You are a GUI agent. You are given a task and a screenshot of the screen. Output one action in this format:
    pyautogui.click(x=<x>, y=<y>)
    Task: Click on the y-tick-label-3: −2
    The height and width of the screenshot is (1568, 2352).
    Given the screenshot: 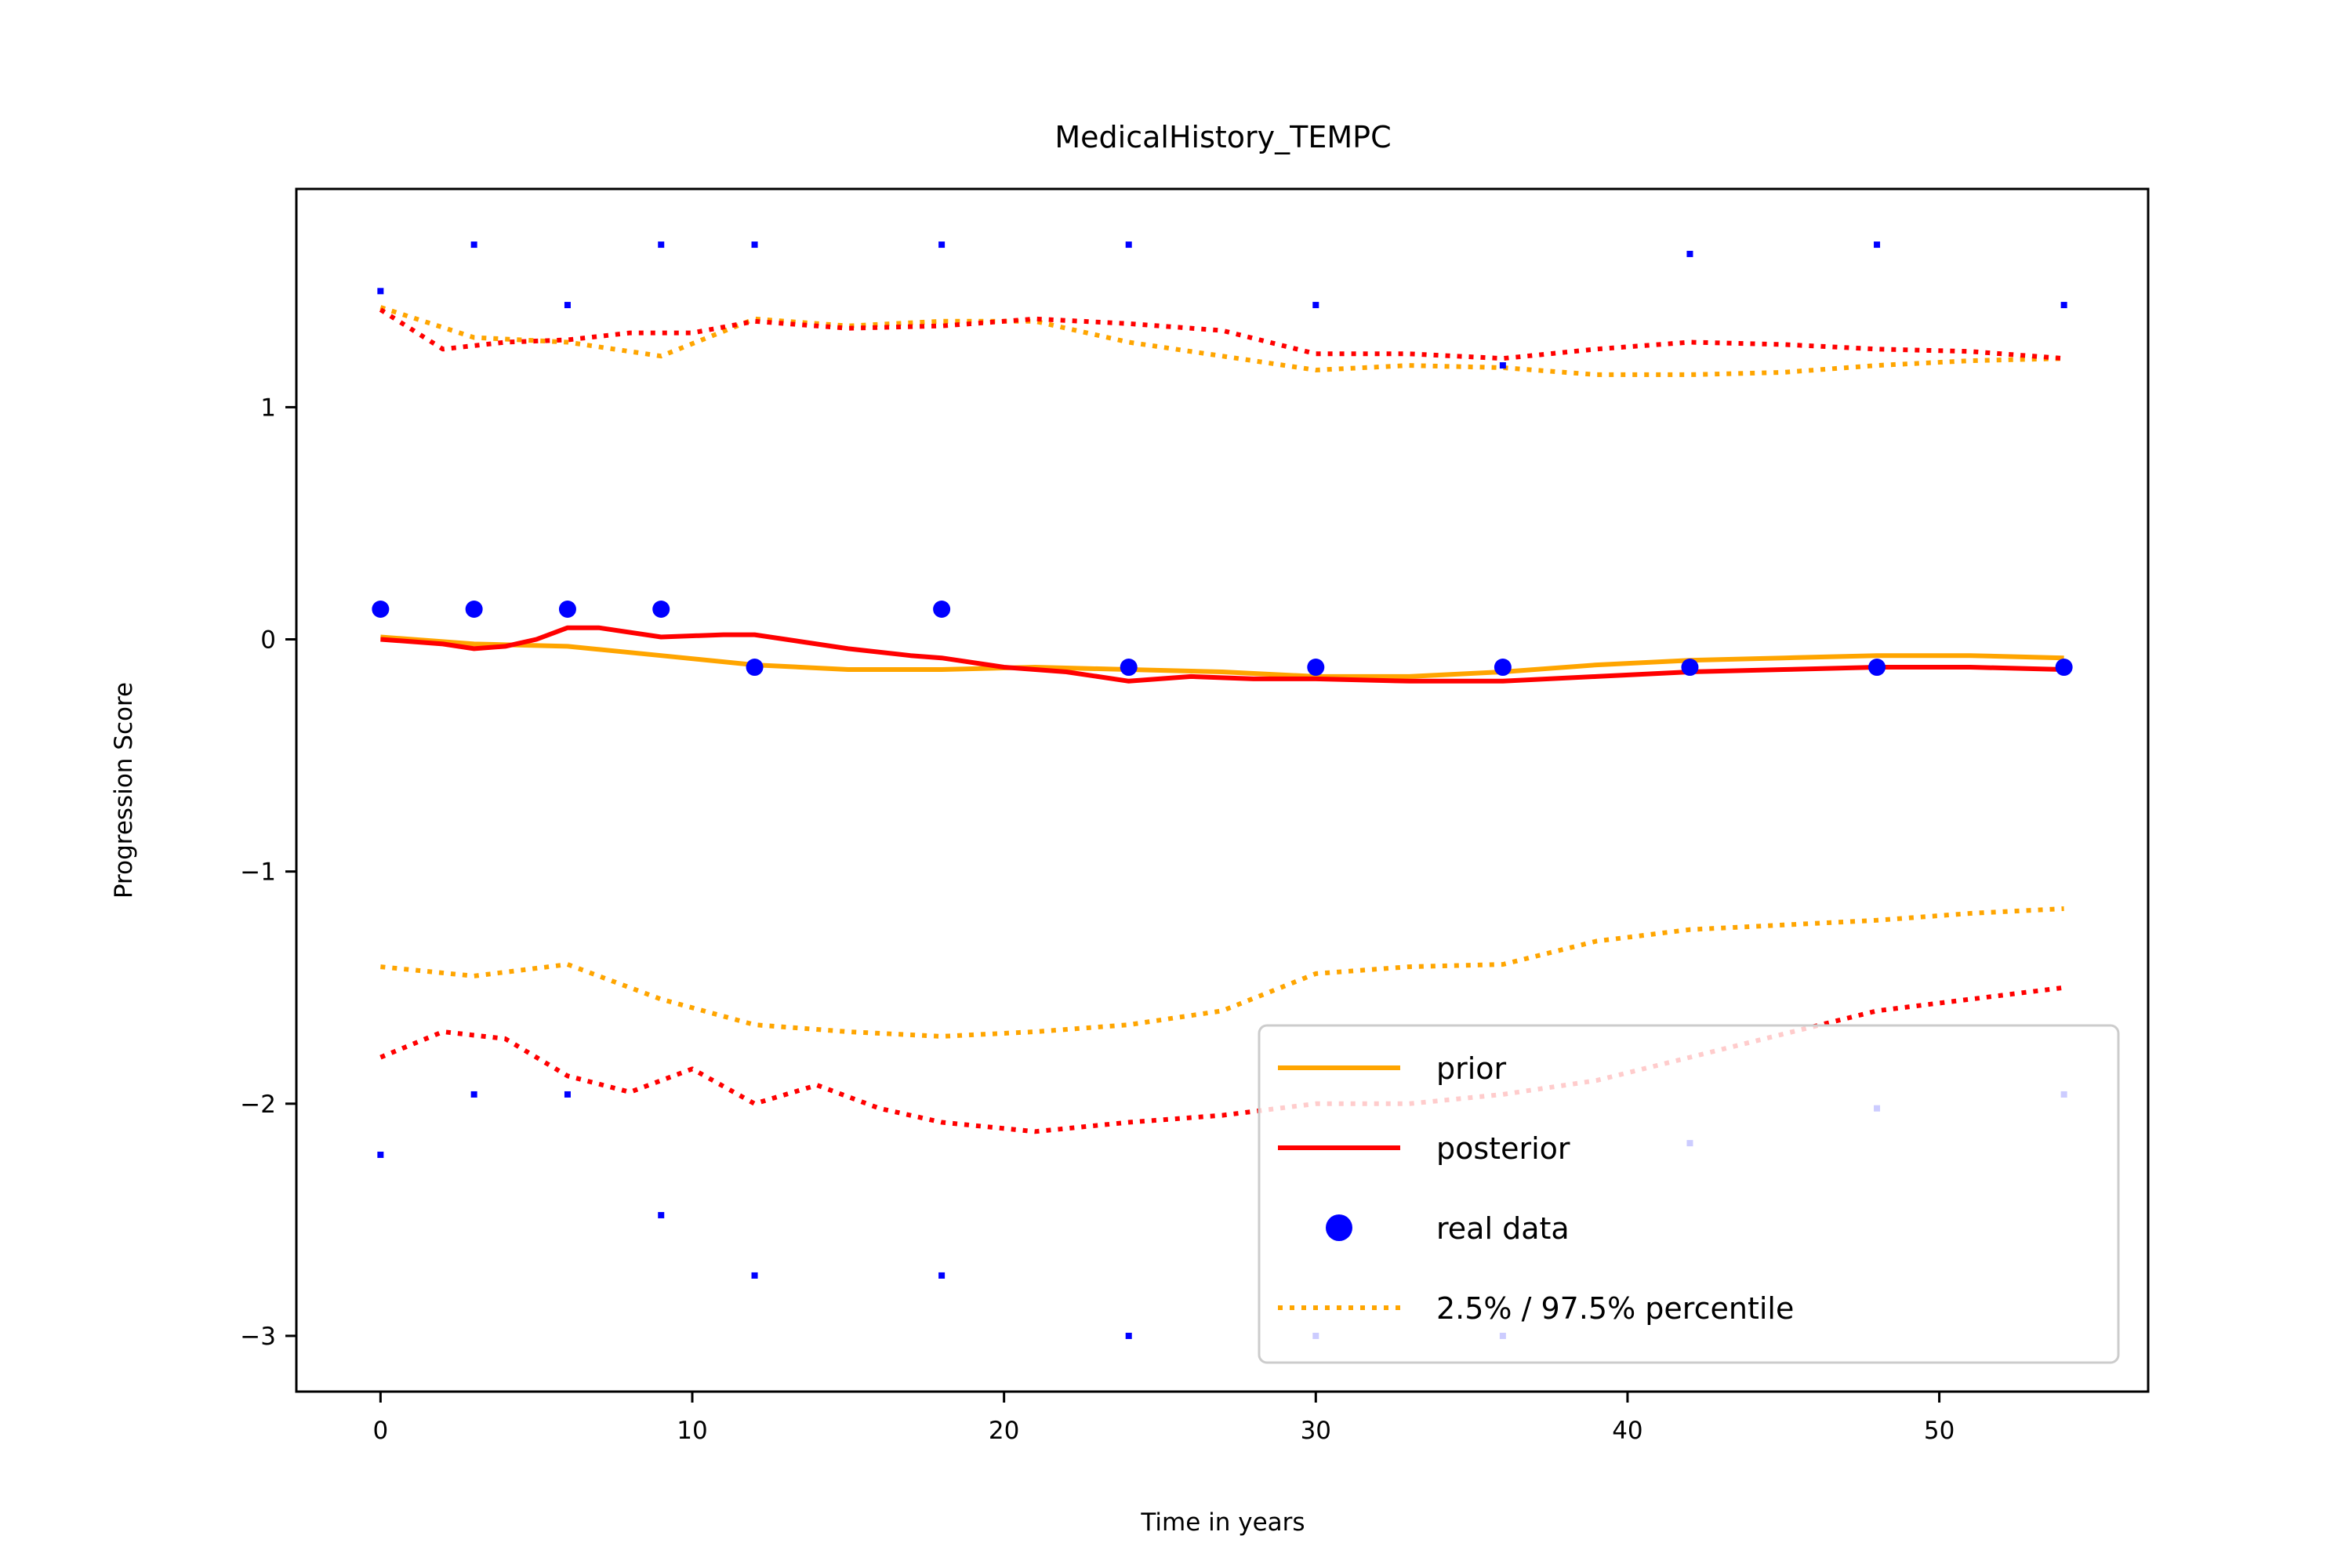 What is the action you would take?
    pyautogui.click(x=258, y=1105)
    